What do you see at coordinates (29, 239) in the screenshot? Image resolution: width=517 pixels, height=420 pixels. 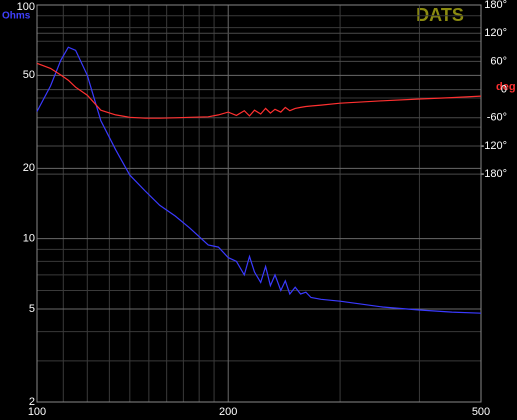 I see `y-tick-label: 10` at bounding box center [29, 239].